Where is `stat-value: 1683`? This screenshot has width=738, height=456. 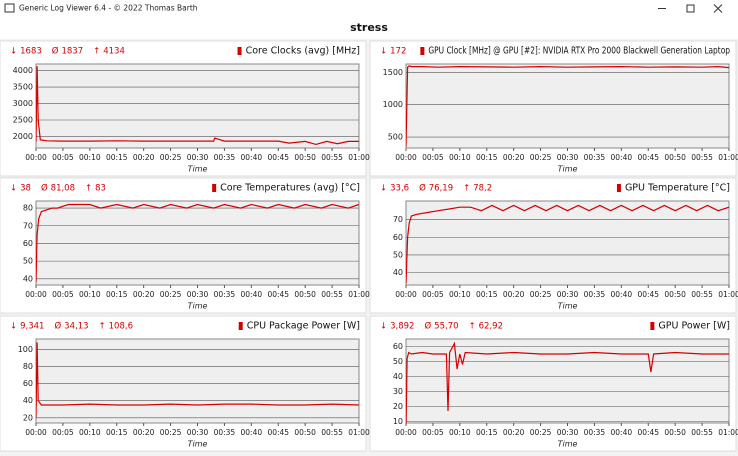 stat-value: 1683 is located at coordinates (31, 52).